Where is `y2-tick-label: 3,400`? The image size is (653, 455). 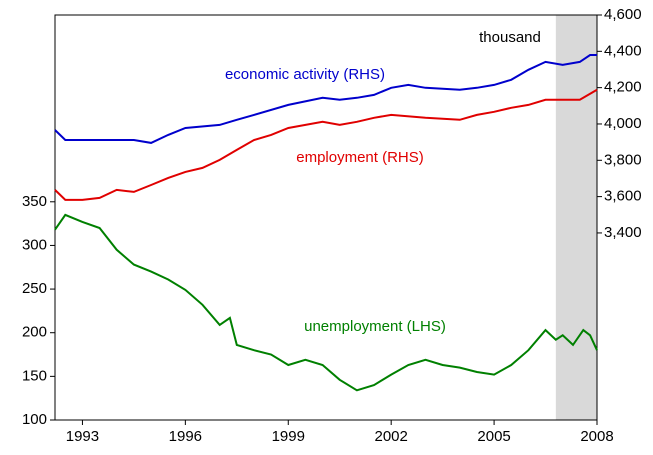 y2-tick-label: 3,400 is located at coordinates (623, 232).